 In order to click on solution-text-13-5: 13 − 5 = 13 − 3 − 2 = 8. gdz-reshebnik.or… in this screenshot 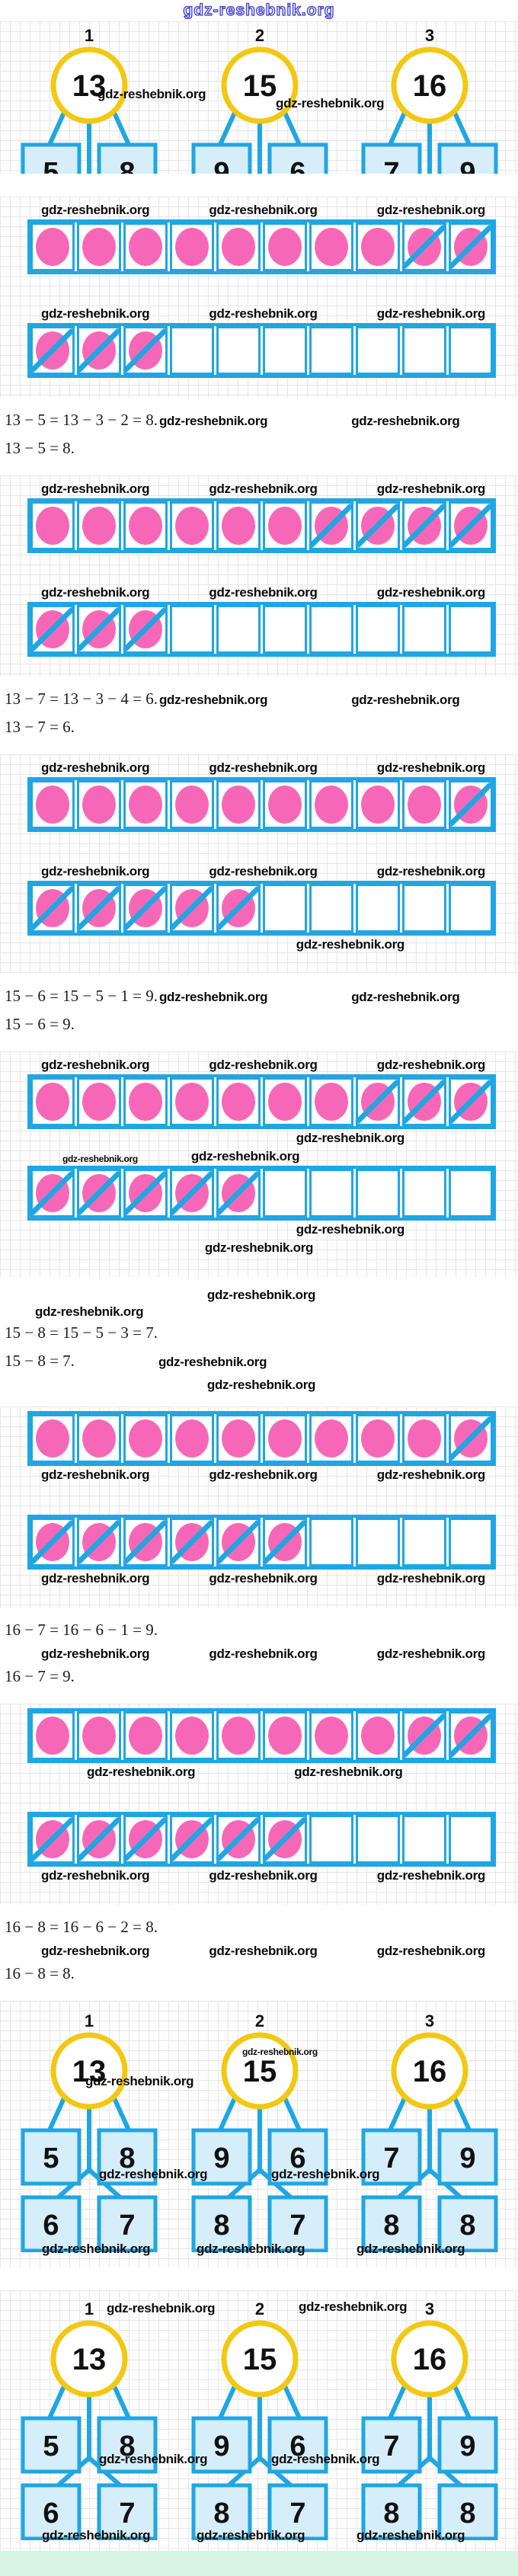, I will do `click(259, 436)`.